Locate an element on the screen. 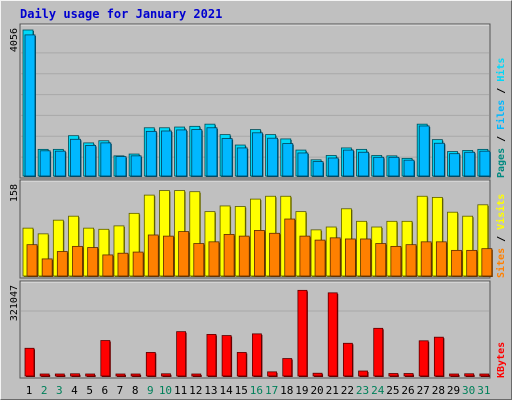 This screenshot has width=512, height=400. x-tick-label-day-11: 11 is located at coordinates (180, 390).